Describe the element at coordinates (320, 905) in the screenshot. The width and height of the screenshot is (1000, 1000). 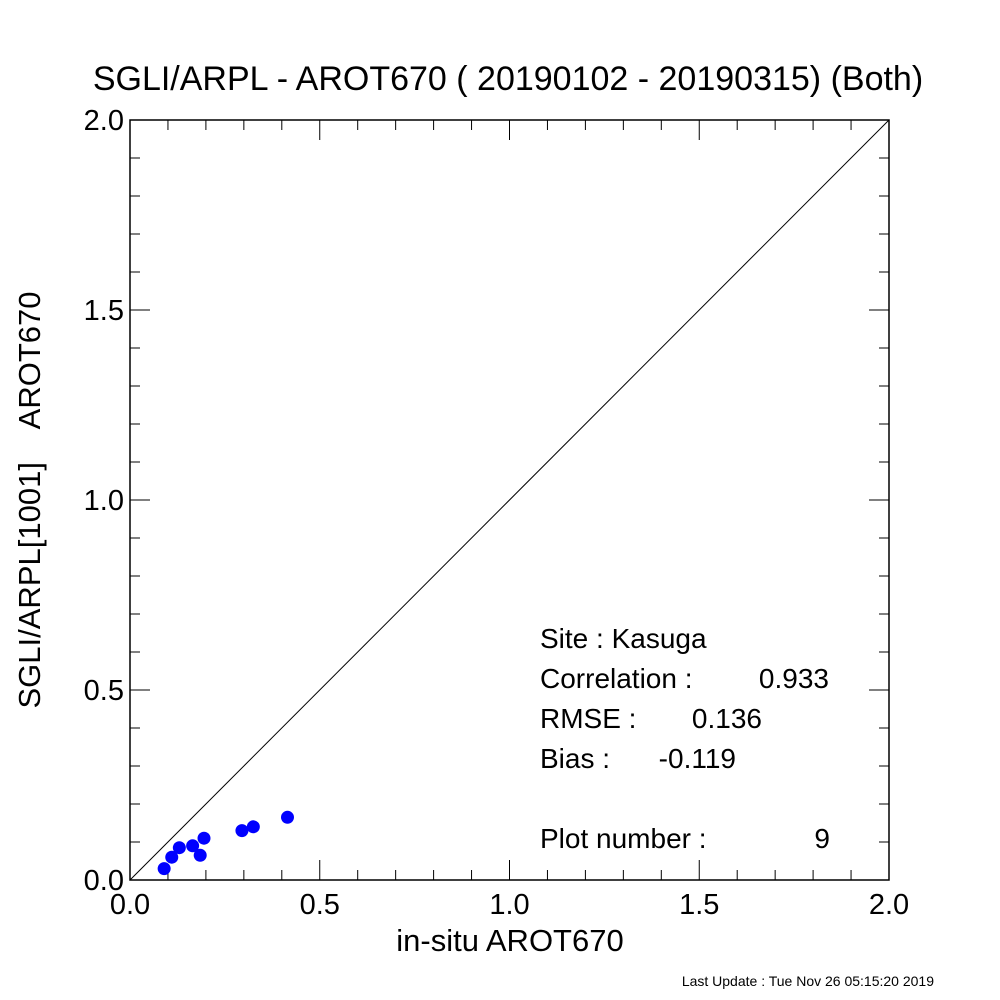
I see `x-tick-label: 0.5` at that location.